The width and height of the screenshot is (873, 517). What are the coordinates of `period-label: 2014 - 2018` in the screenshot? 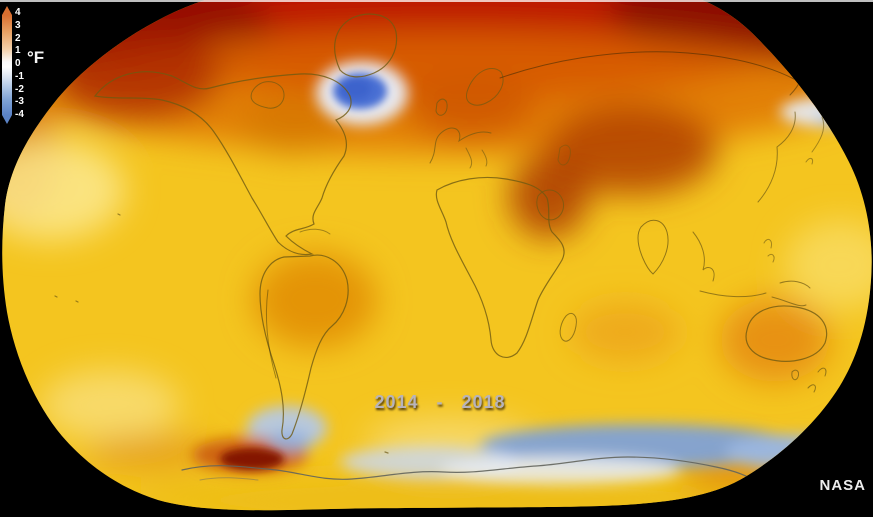 It's located at (440, 402).